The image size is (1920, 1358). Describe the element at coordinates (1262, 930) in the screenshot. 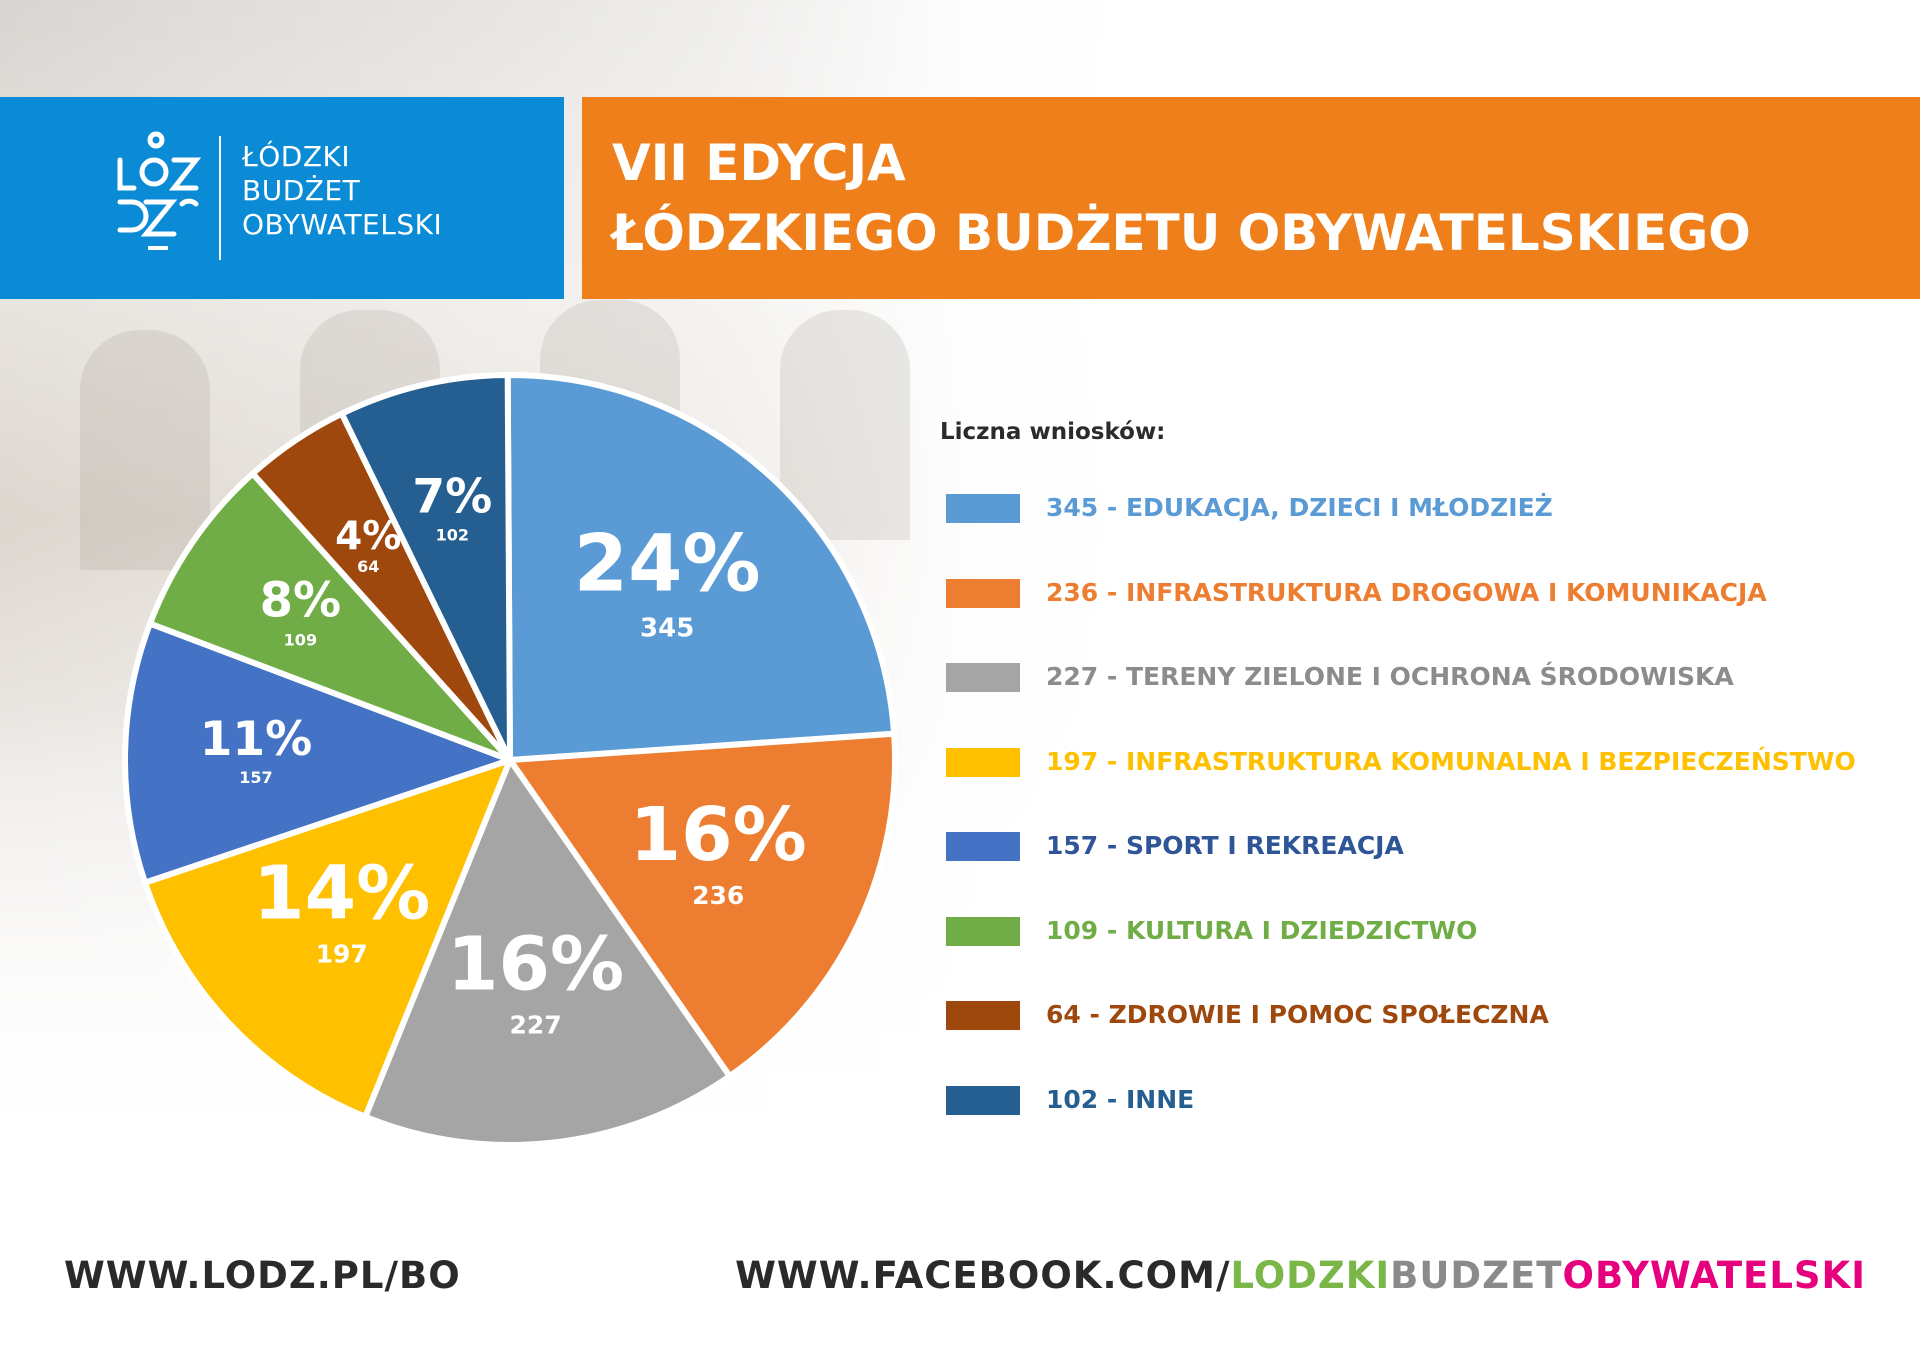

I see `legend-label: 109 - KULTURA I DZIEDZICTWO` at that location.